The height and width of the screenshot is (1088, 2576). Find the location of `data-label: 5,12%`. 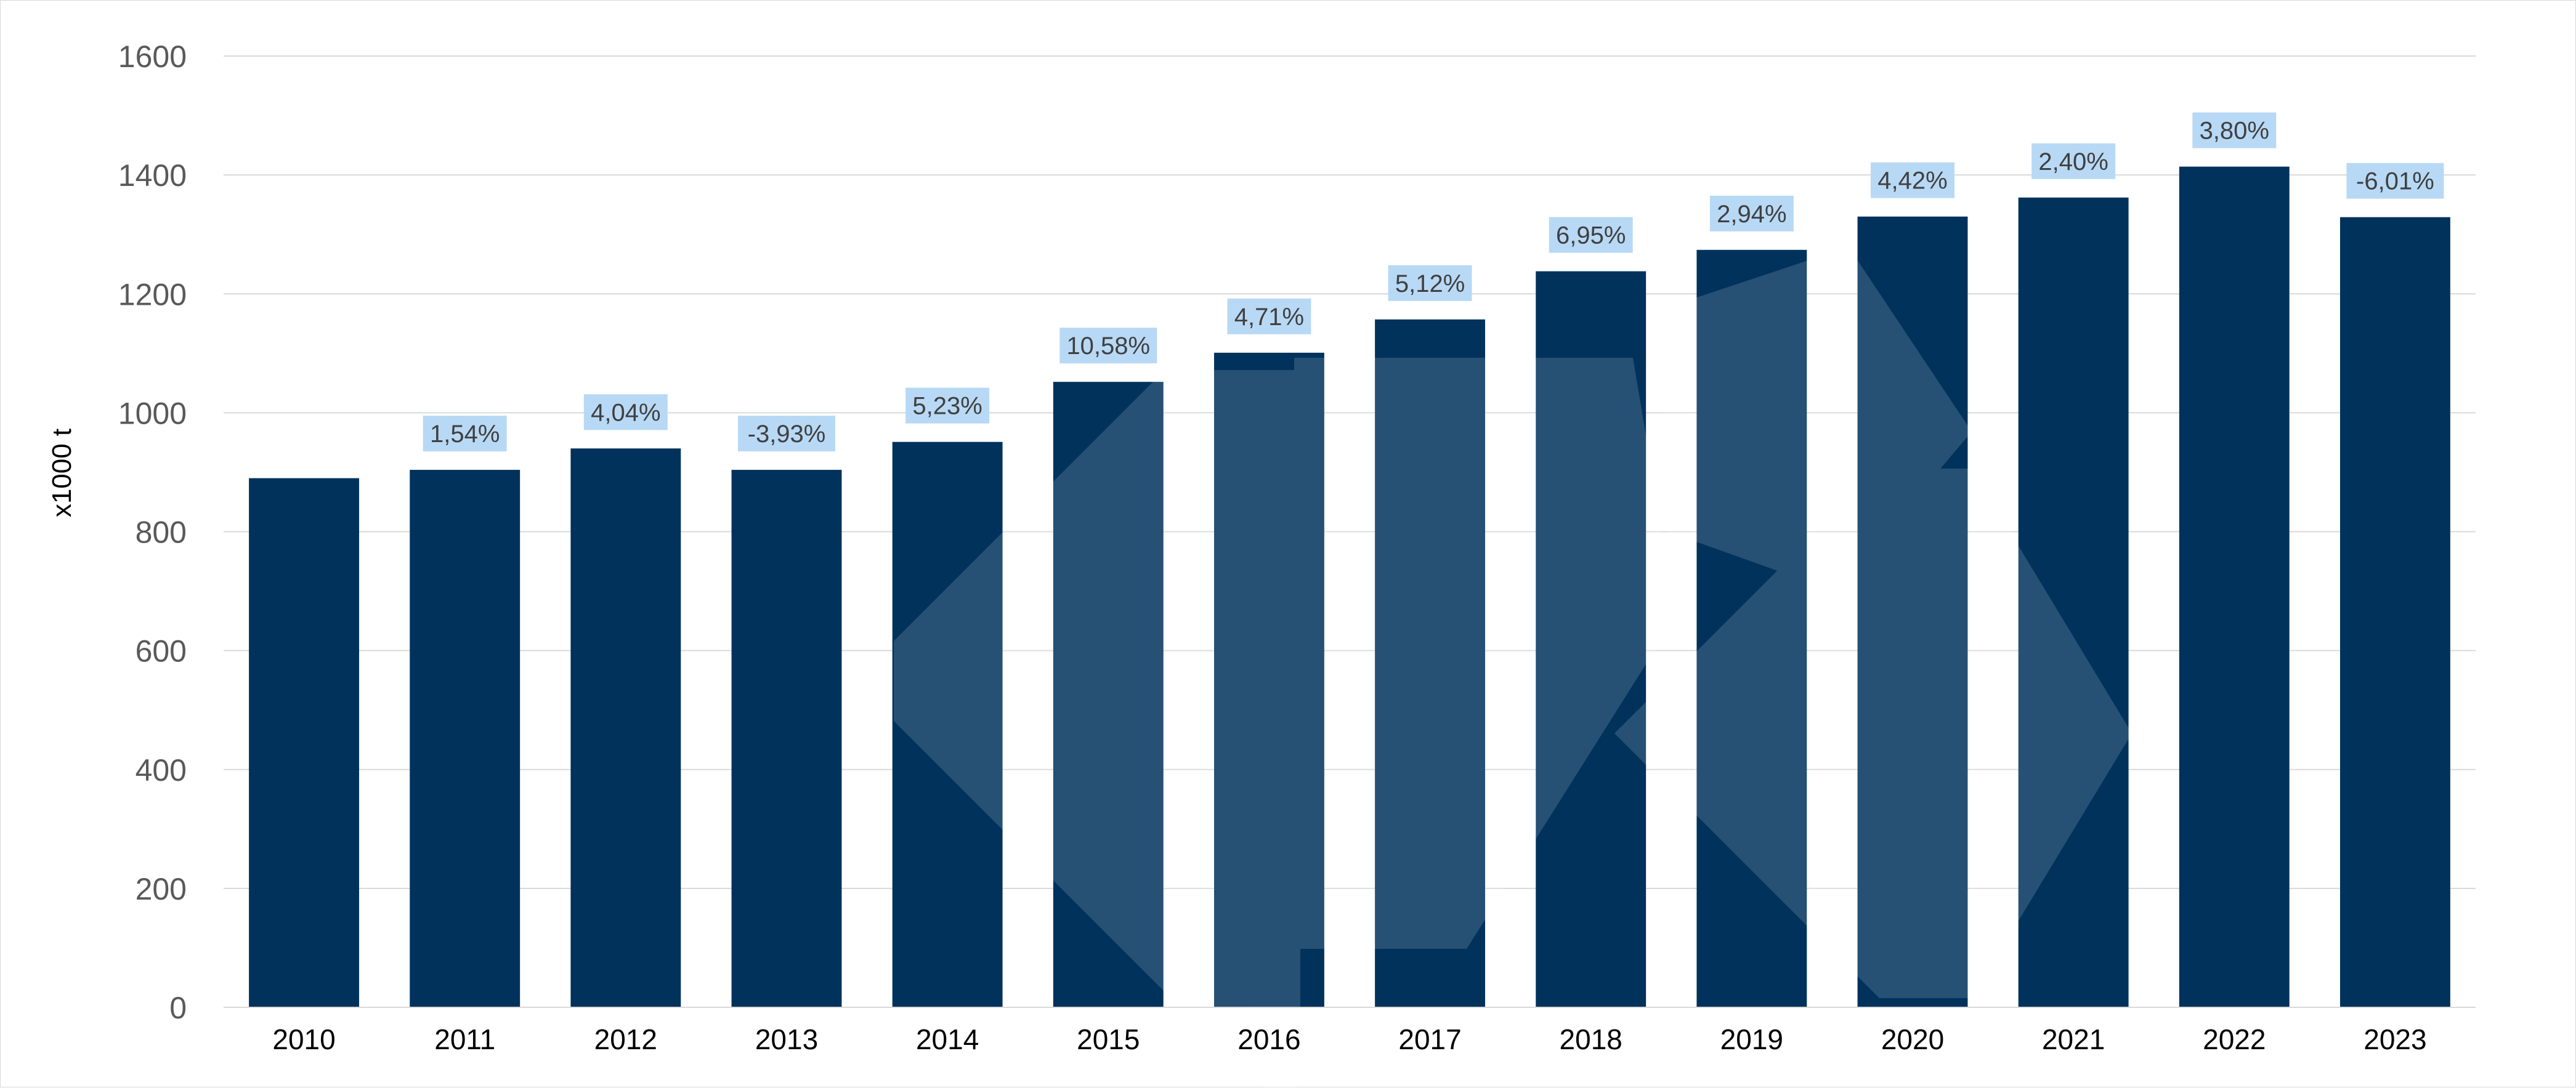

data-label: 5,12% is located at coordinates (1430, 283).